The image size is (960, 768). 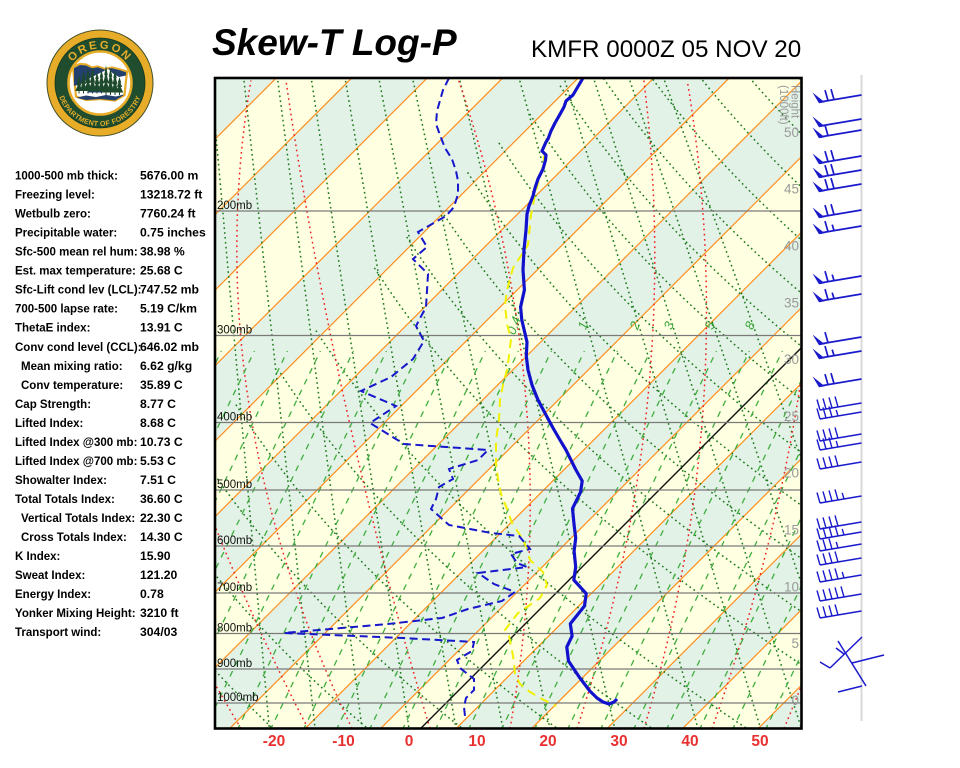 I want to click on svg-text: Wetbulb zero:, so click(x=53, y=215).